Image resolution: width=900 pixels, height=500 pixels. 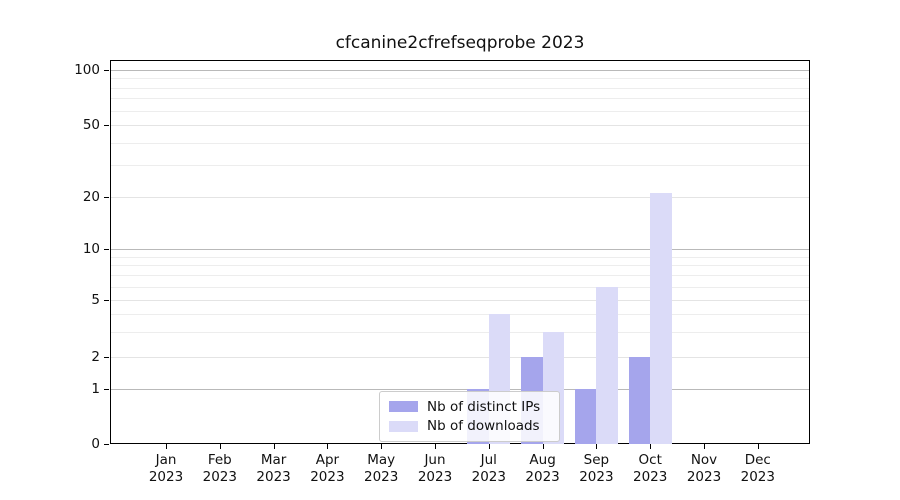 What do you see at coordinates (220, 446) in the screenshot?
I see `x-tick-feb` at bounding box center [220, 446].